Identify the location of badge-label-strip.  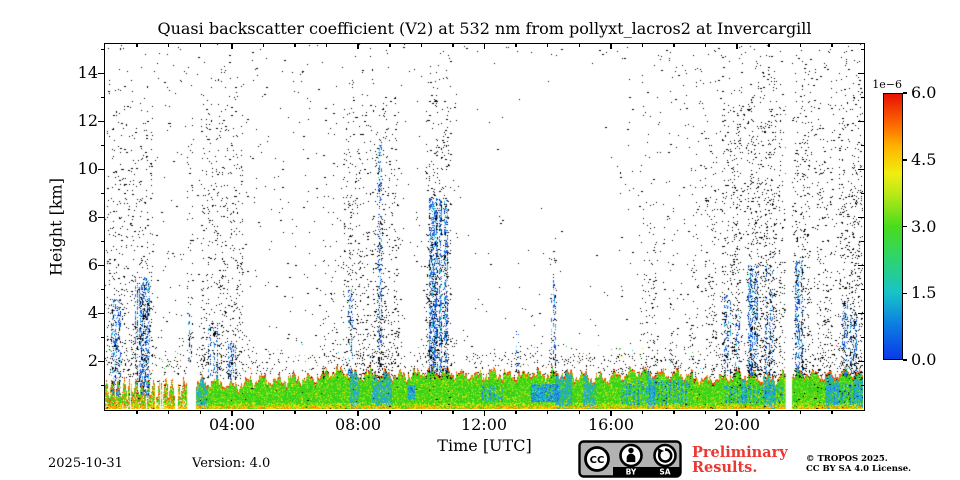
(646, 472).